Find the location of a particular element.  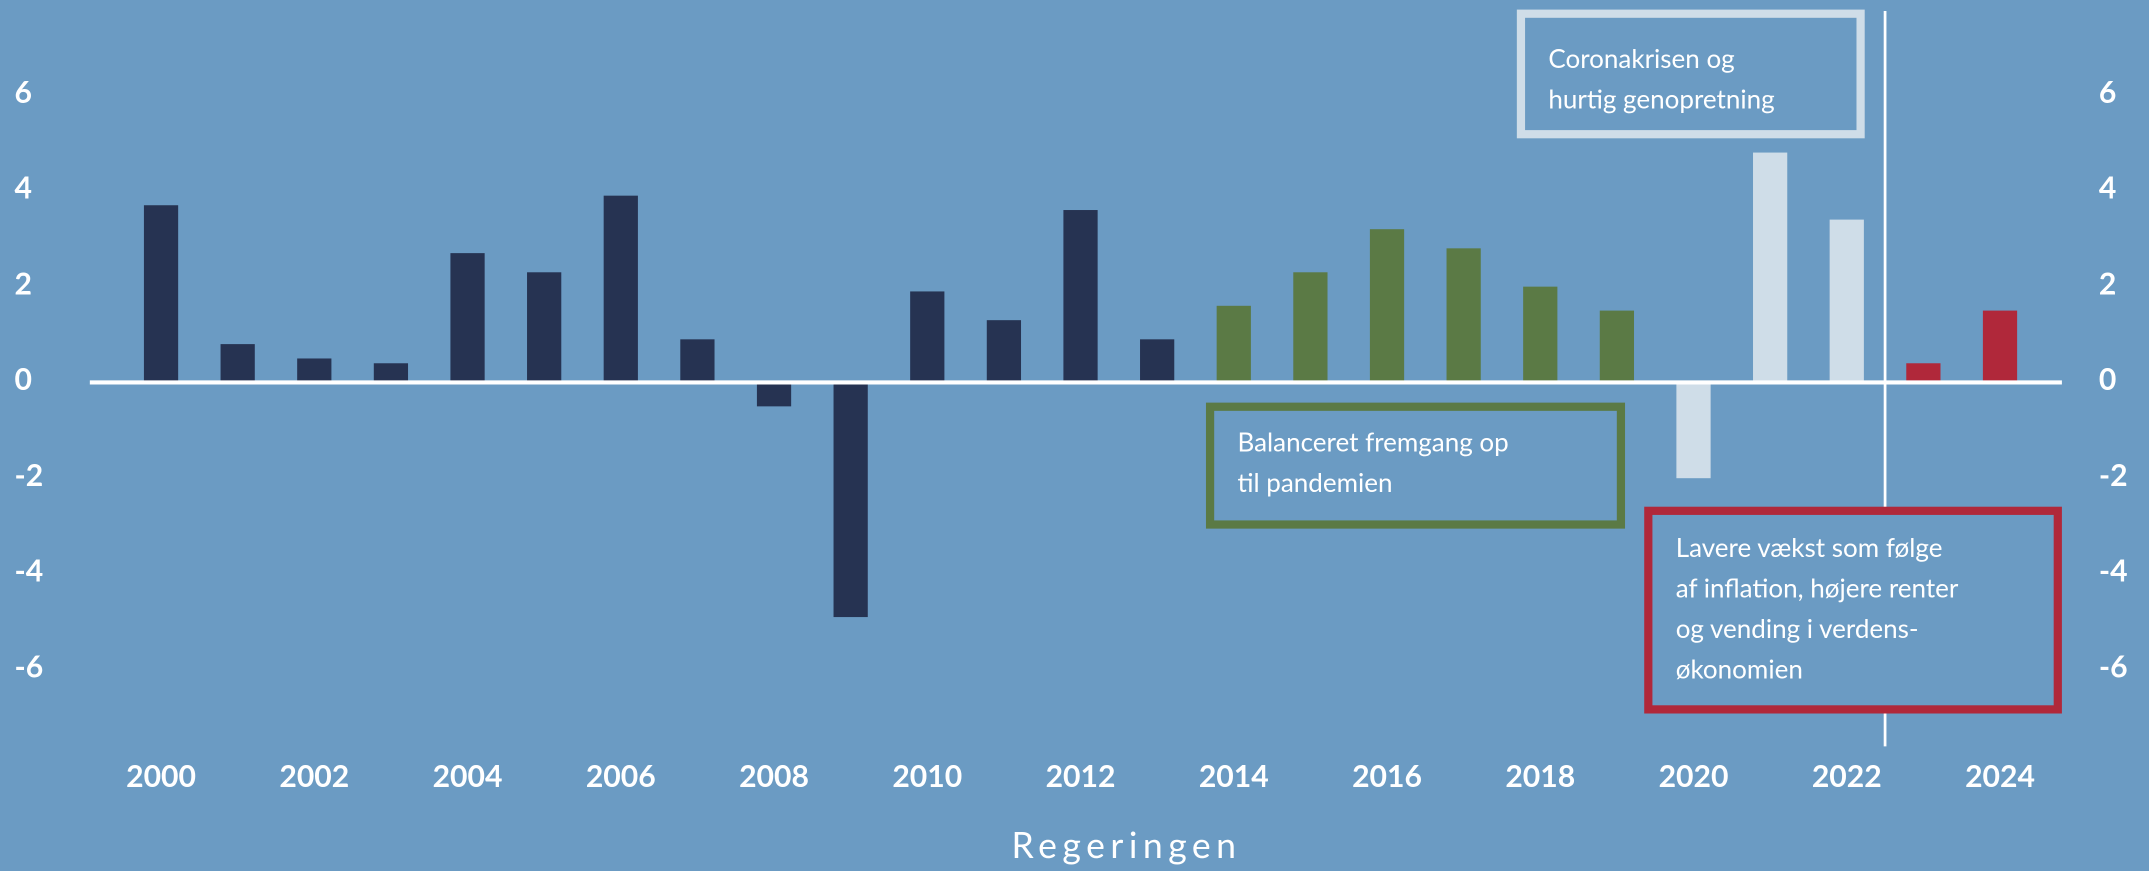

y2-tick-label: 2 is located at coordinates (2107, 283).